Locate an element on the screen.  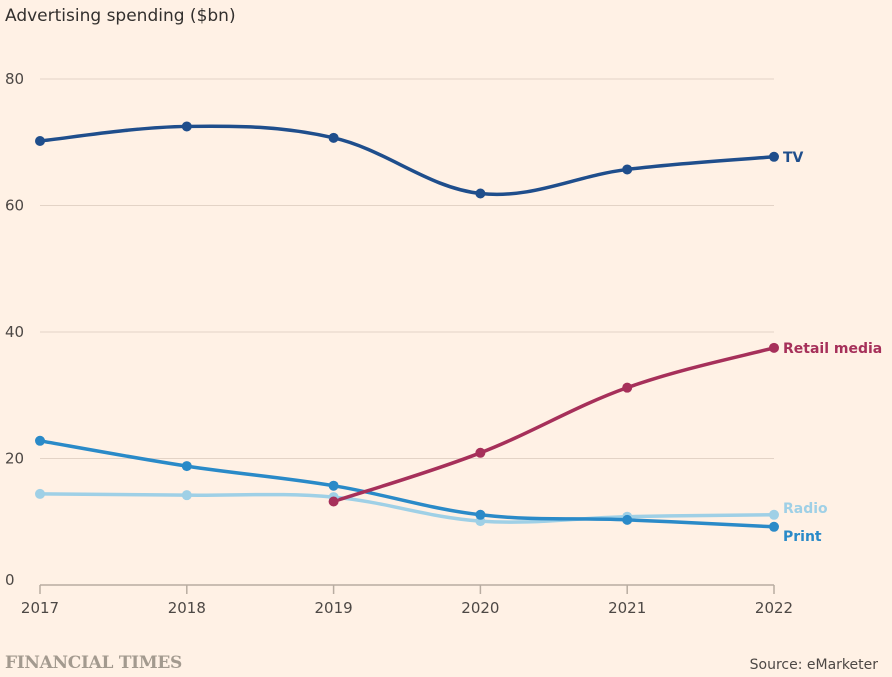
x-tick-label: 2019 is located at coordinates (334, 608).